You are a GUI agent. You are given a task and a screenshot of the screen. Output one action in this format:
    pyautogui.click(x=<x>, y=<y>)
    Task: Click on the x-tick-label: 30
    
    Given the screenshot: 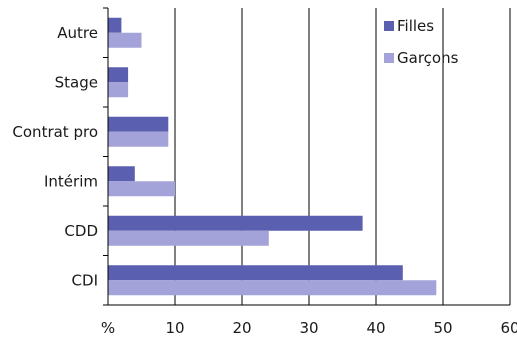 What is the action you would take?
    pyautogui.click(x=308, y=328)
    